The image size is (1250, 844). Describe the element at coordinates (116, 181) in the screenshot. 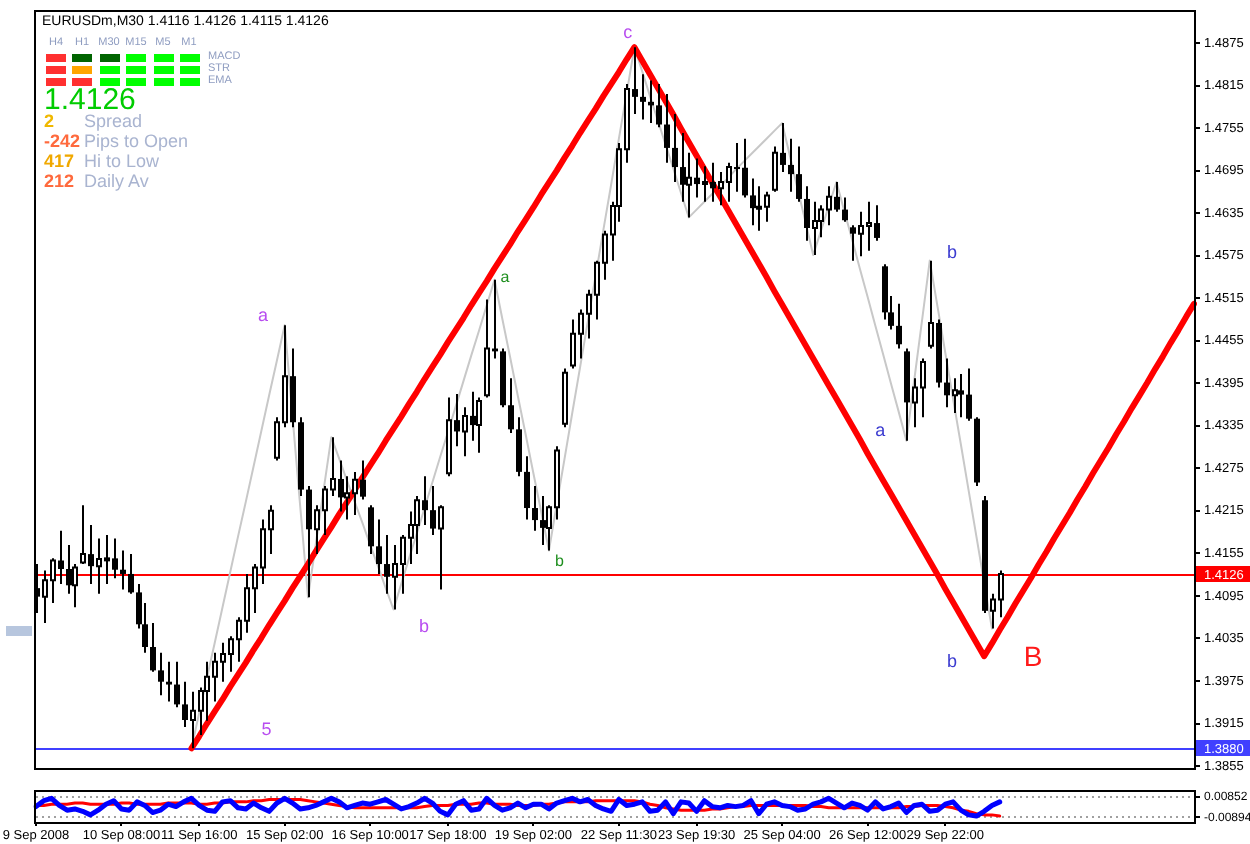

I see `annotation: Daily Av` at that location.